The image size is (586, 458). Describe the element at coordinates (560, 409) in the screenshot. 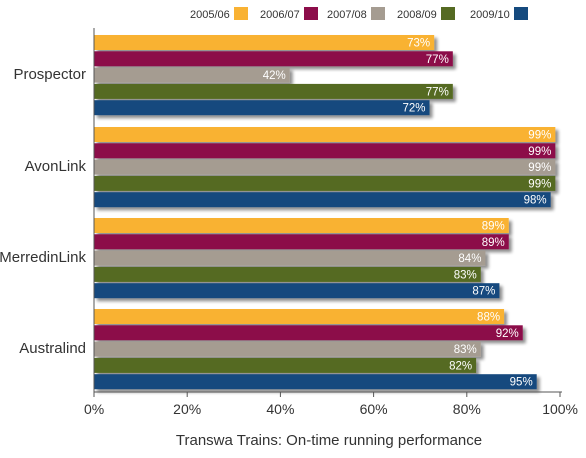

I see `x-tick-label: 100%` at that location.